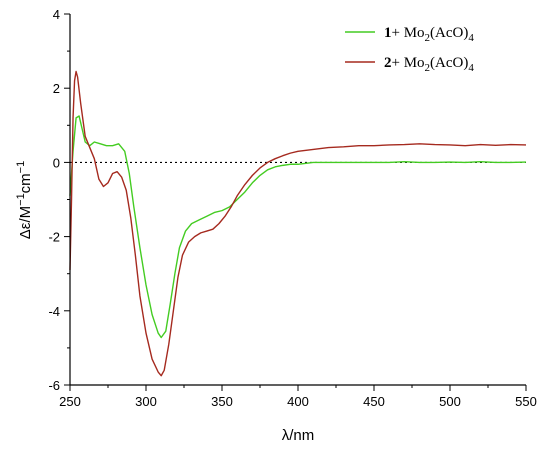 The width and height of the screenshot is (550, 453). Describe the element at coordinates (21, 167) in the screenshot. I see `y-axis-title-sup2: −1` at that location.